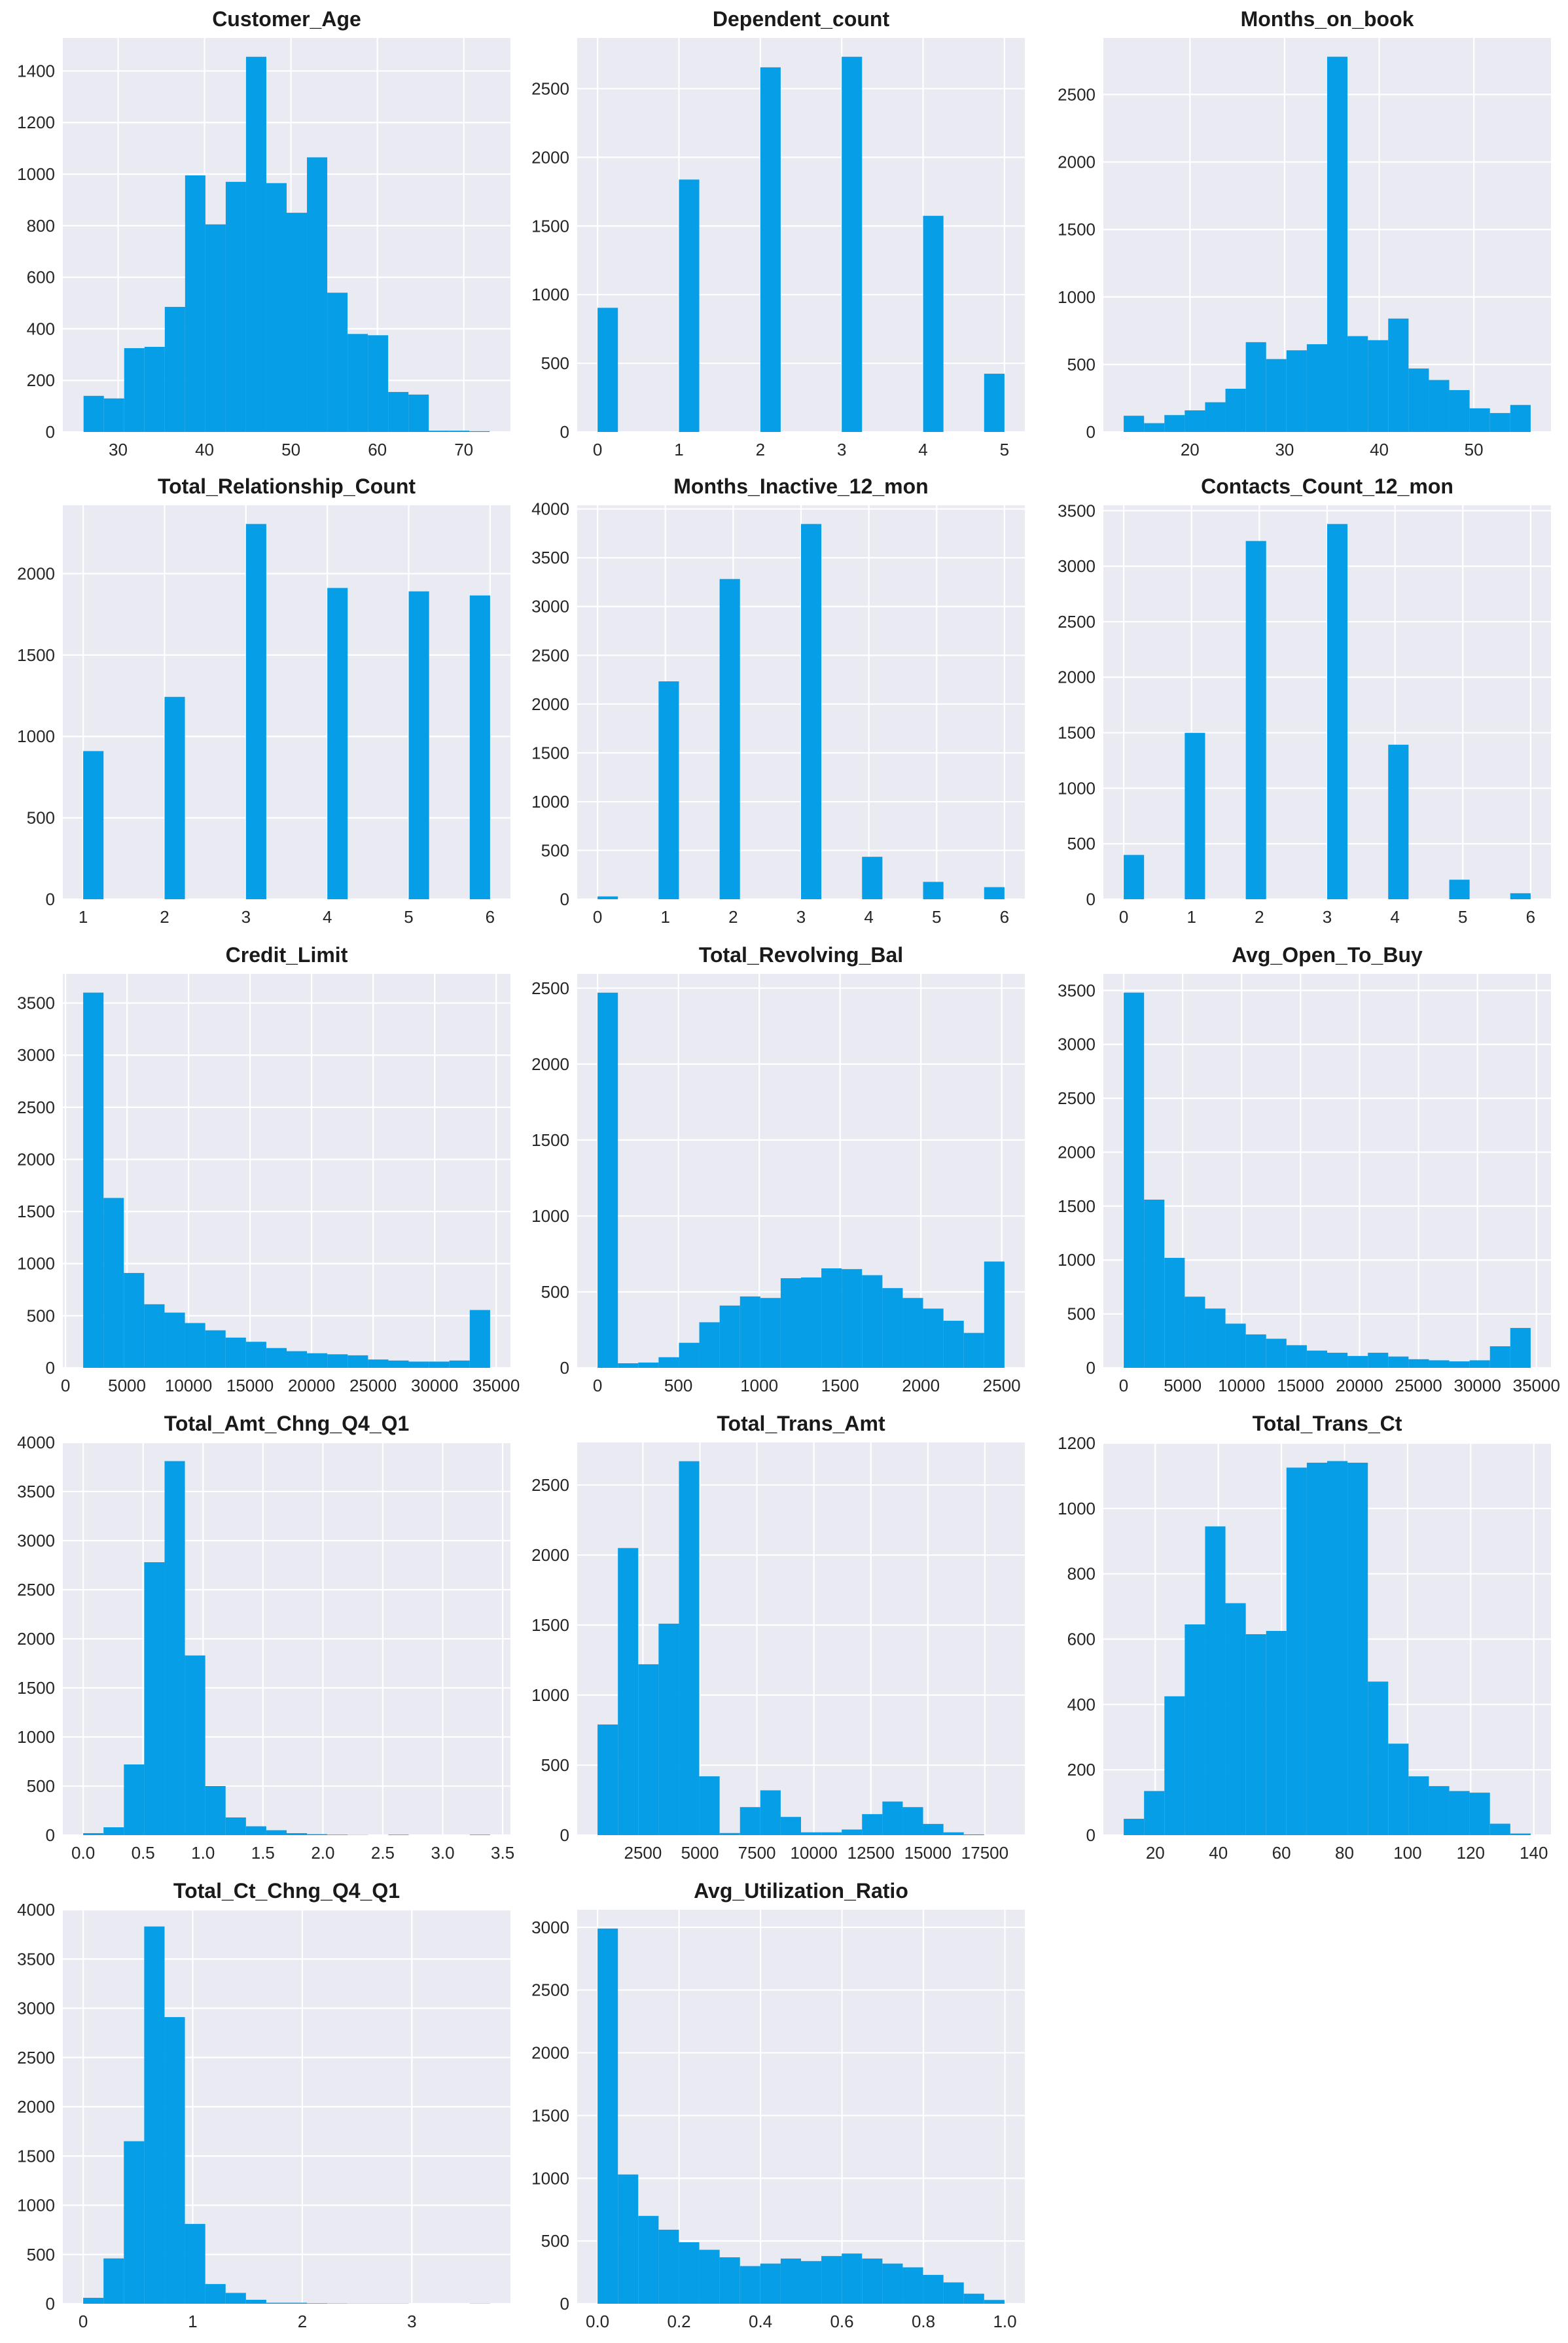 Image resolution: width=1568 pixels, height=2343 pixels. What do you see at coordinates (1281, 1853) in the screenshot?
I see `x-tick-label: 60` at bounding box center [1281, 1853].